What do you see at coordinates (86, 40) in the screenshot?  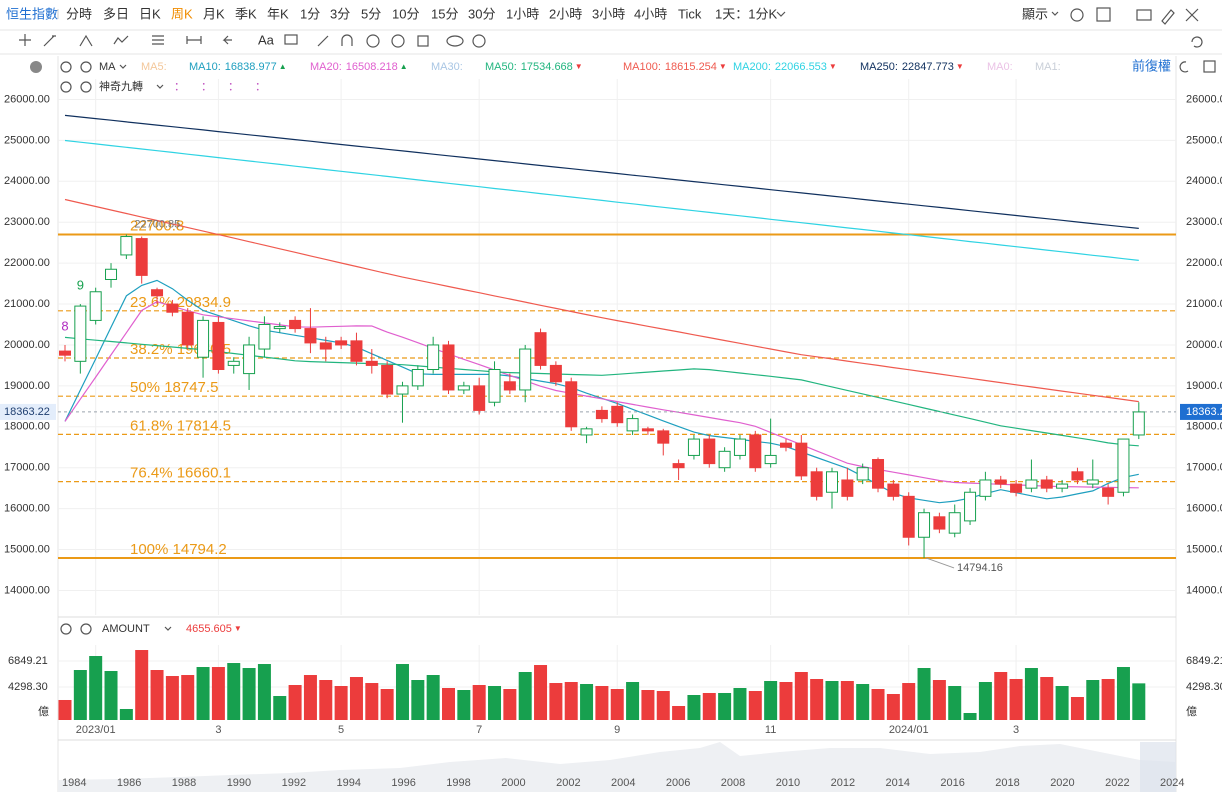 I see `channel-tool` at bounding box center [86, 40].